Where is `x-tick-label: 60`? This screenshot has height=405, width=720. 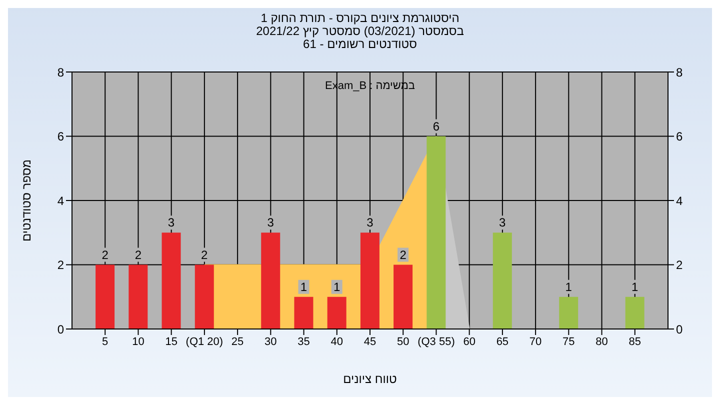
x-tick-label: 60 is located at coordinates (469, 342).